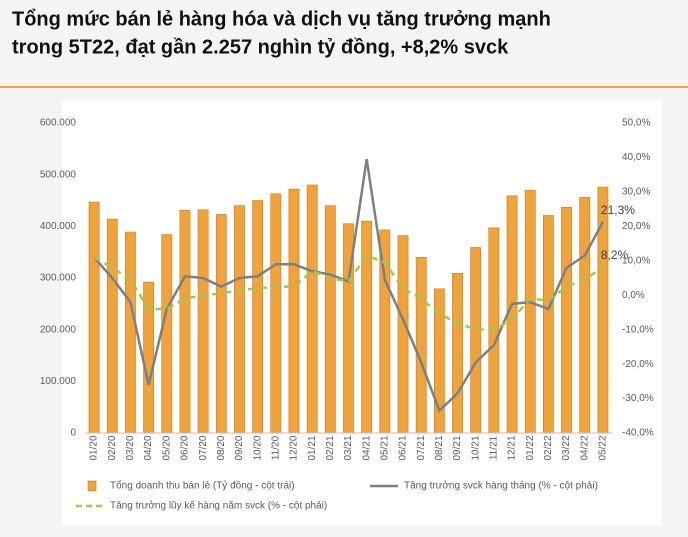  What do you see at coordinates (475, 447) in the screenshot?
I see `x-tick-label: 10/21` at bounding box center [475, 447].